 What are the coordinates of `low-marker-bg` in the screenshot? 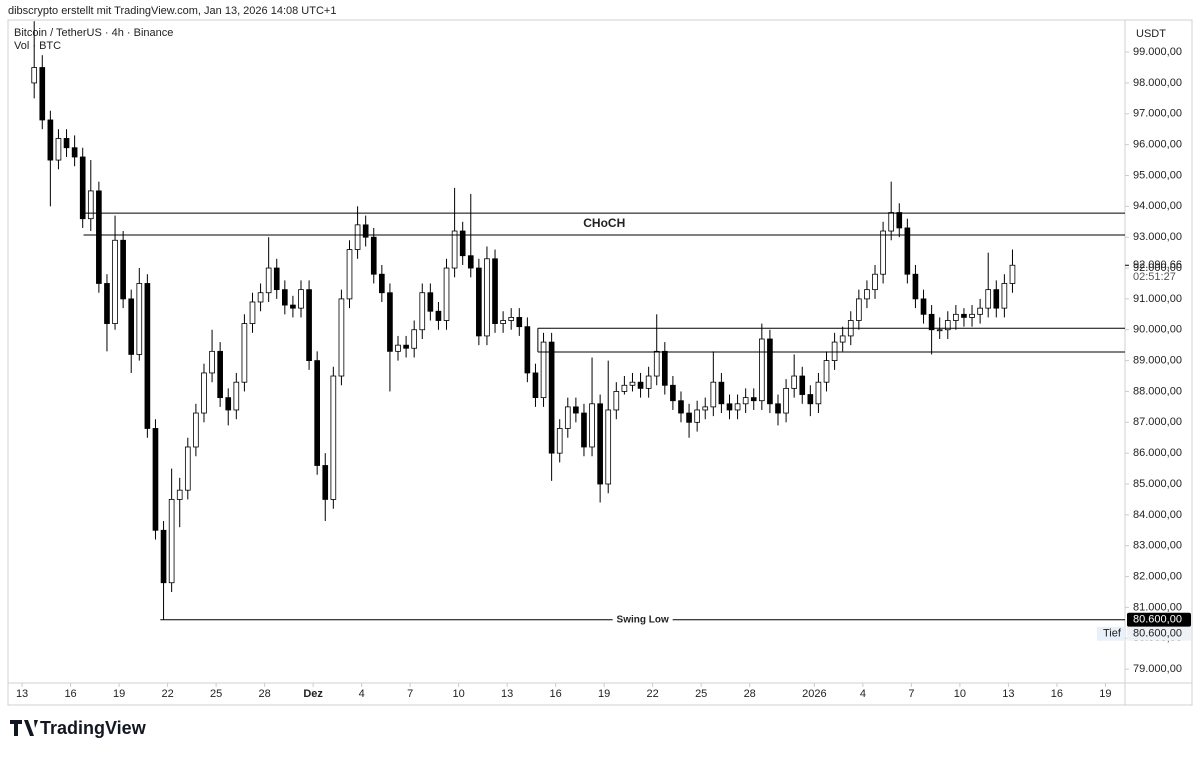 It's located at (1111, 633).